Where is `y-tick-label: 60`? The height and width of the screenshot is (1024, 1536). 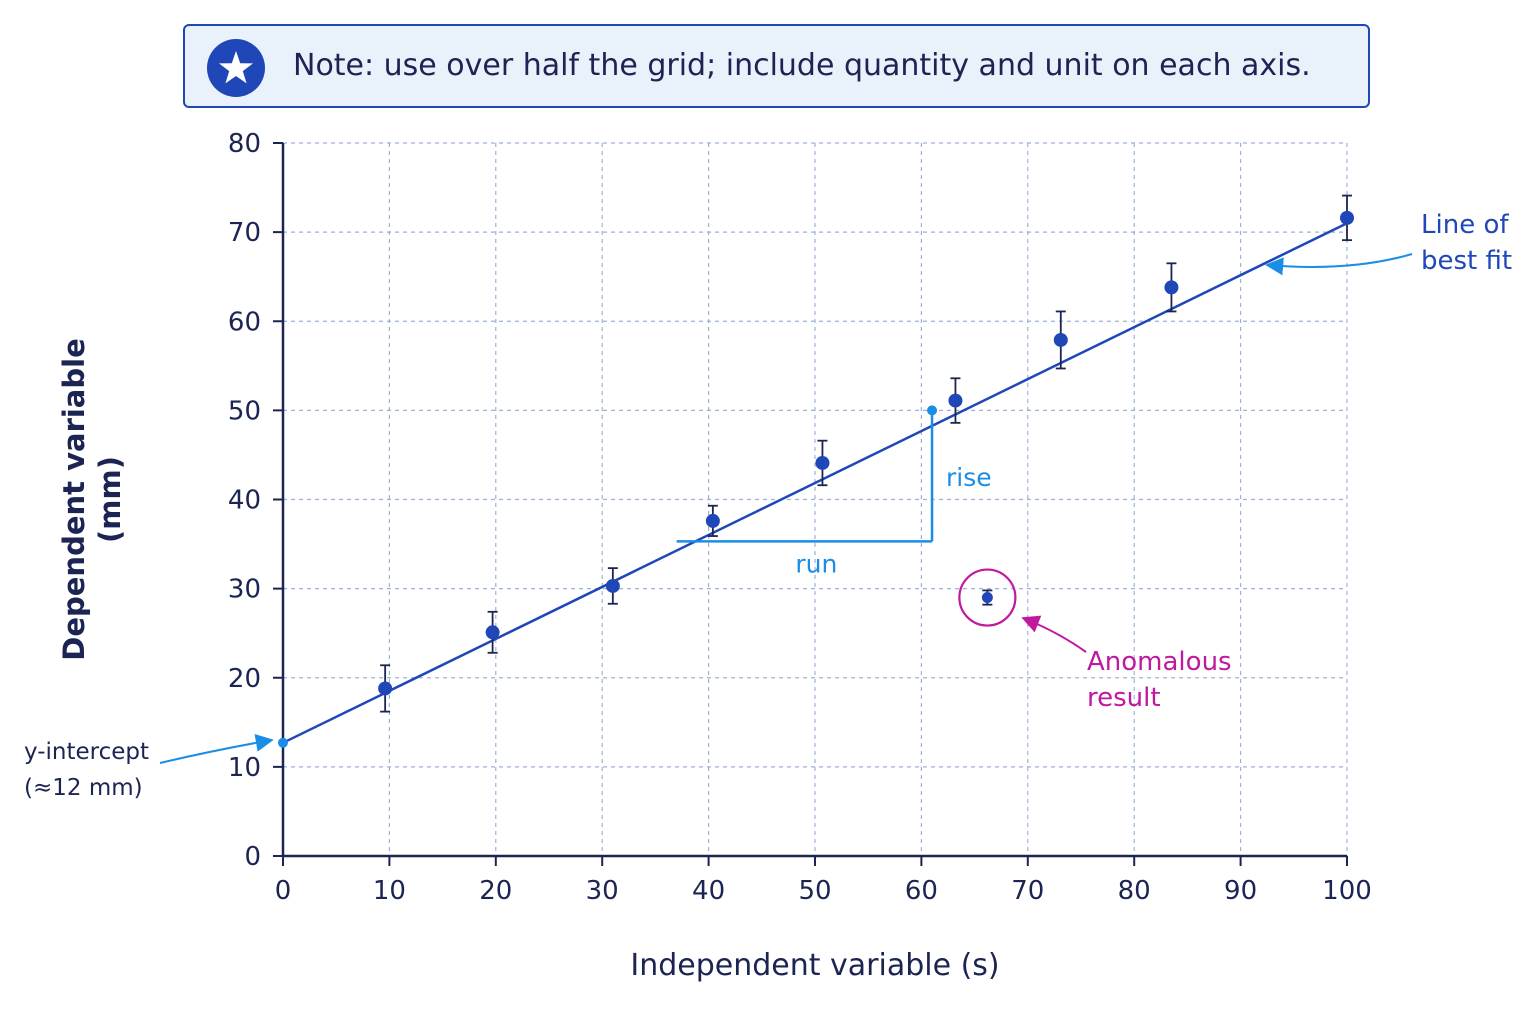 y-tick-label: 60 is located at coordinates (244, 322).